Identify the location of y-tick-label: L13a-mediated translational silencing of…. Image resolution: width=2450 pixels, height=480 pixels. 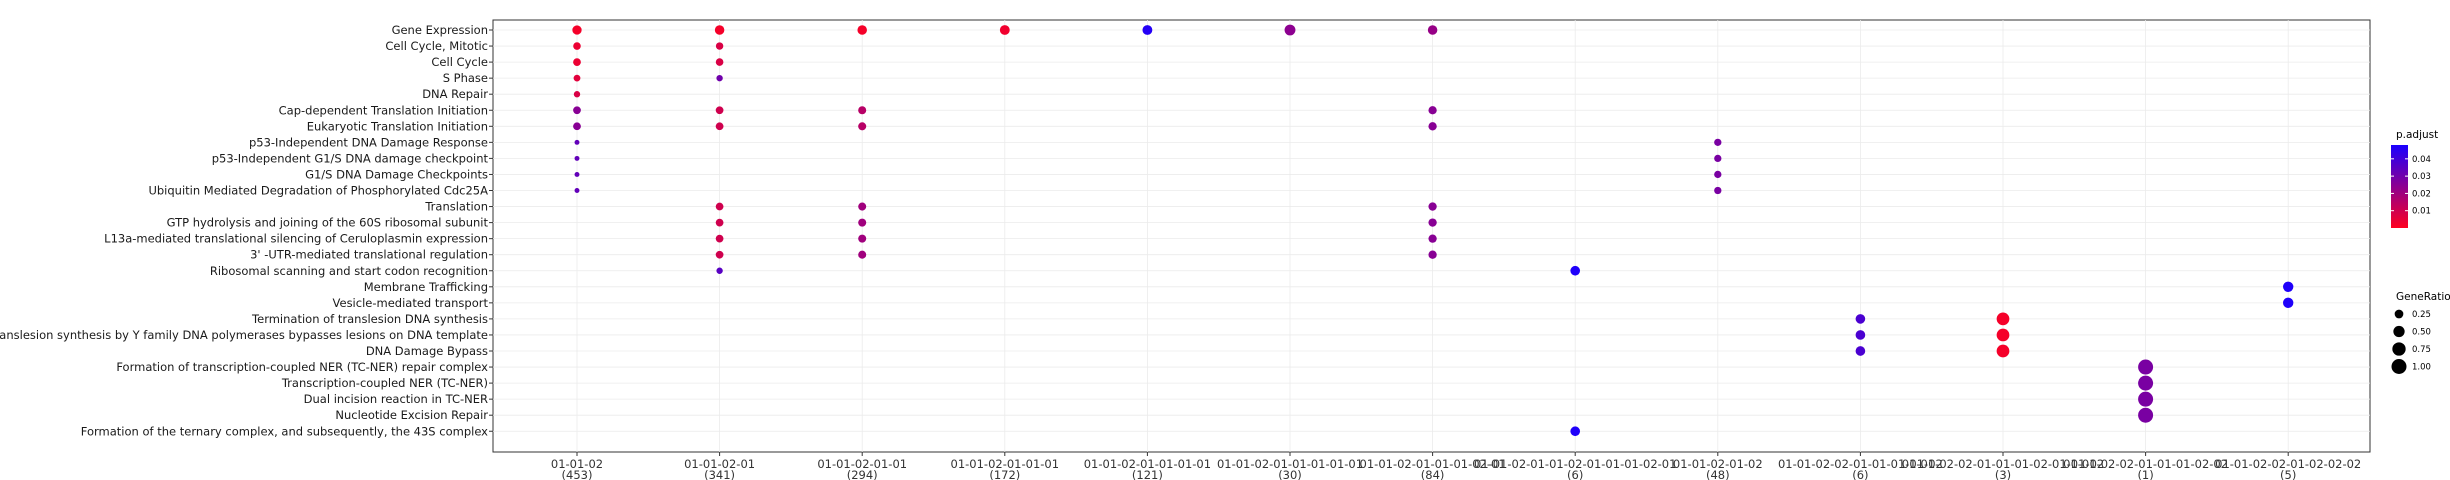
(296, 239).